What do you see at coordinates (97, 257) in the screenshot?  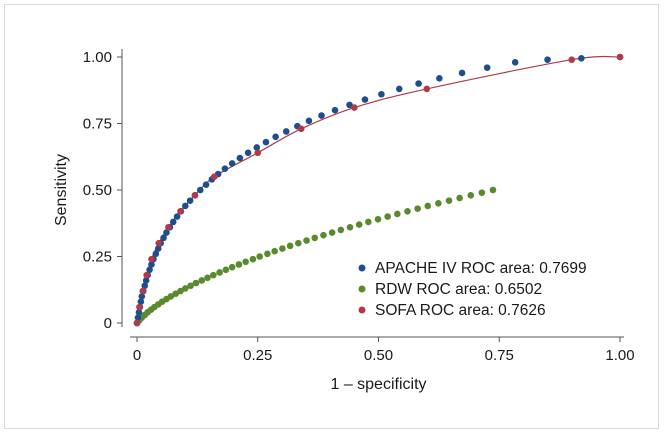 I see `y-tick-label: 0.25` at bounding box center [97, 257].